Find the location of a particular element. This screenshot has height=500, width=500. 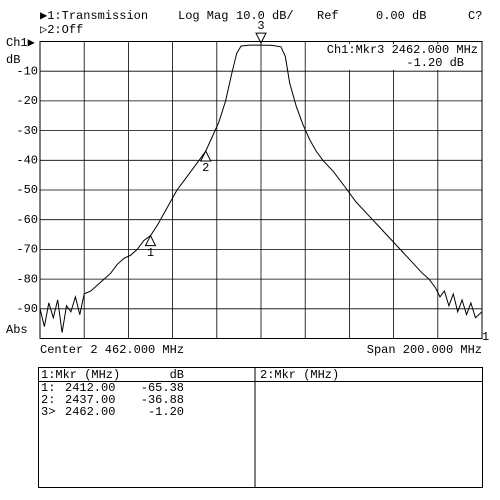

row-value: -36.88 is located at coordinates (162, 400).